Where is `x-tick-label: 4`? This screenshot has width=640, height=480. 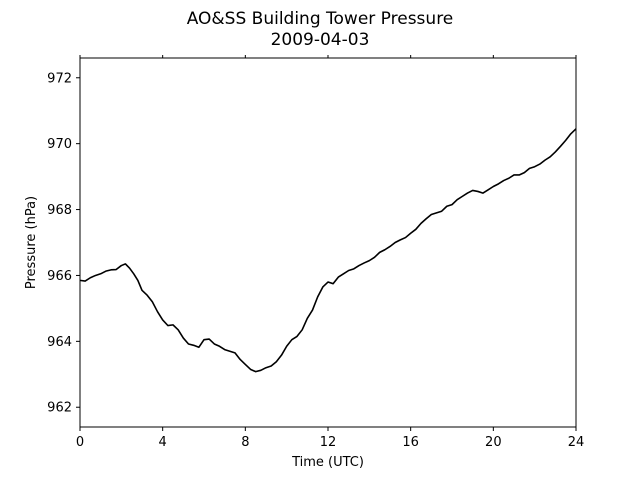 x-tick-label: 4 is located at coordinates (163, 442).